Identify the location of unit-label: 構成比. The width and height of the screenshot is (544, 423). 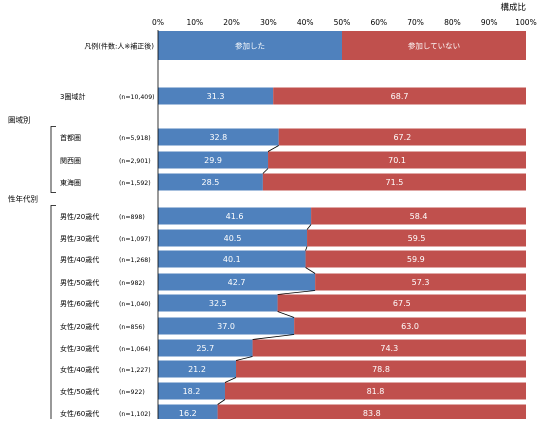
(513, 7).